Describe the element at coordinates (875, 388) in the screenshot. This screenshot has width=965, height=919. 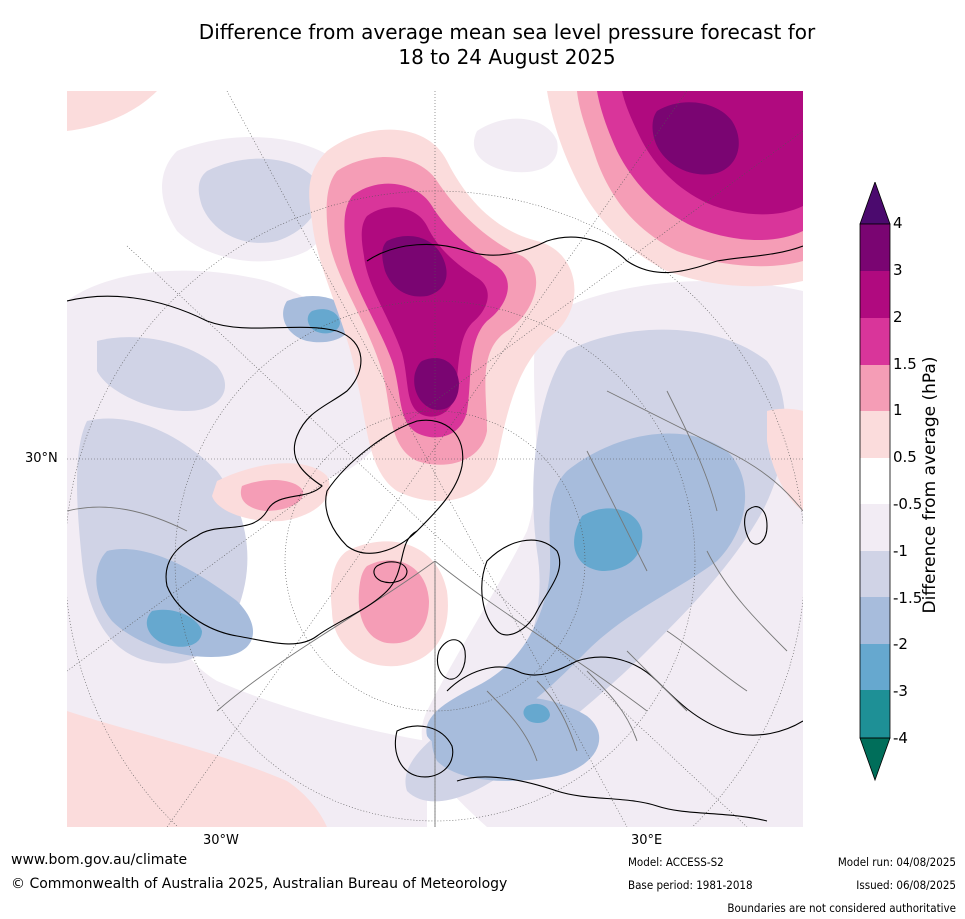
I see `colorbar-bin-1-1.5` at that location.